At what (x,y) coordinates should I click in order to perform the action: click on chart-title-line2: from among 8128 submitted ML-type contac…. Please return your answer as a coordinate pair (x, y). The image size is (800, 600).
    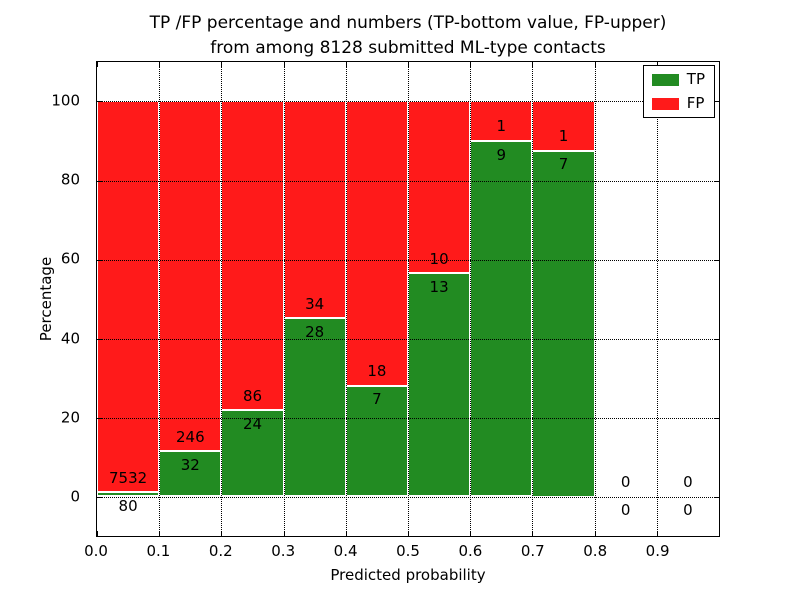
    Looking at the image, I should click on (408, 48).